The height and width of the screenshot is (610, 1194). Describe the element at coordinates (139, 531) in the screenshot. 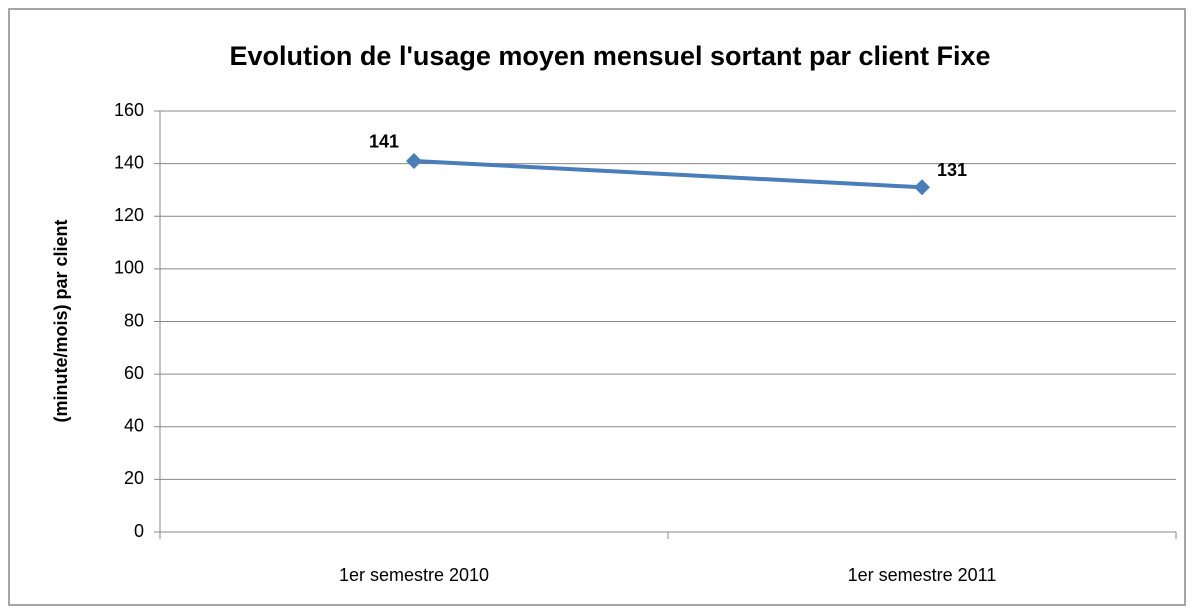

I see `y-tick-label: 0` at that location.